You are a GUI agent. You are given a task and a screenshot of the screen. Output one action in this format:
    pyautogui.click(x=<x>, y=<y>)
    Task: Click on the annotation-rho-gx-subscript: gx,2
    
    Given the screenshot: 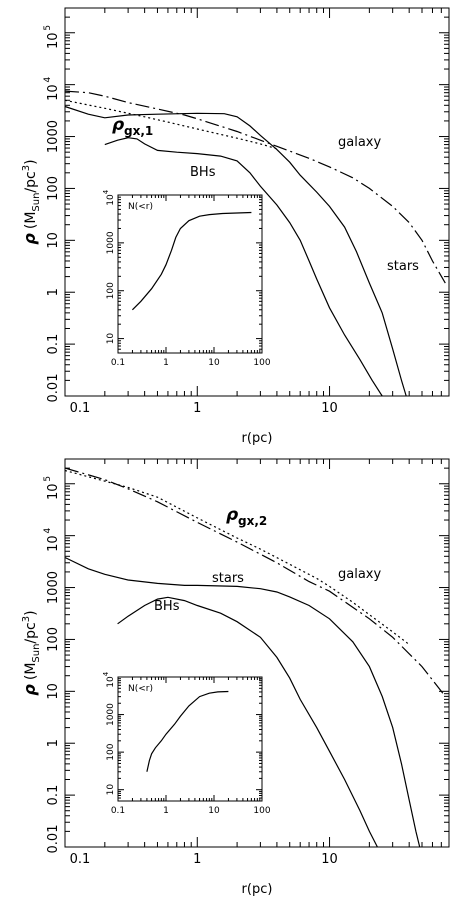 What is the action you would take?
    pyautogui.click(x=252, y=521)
    